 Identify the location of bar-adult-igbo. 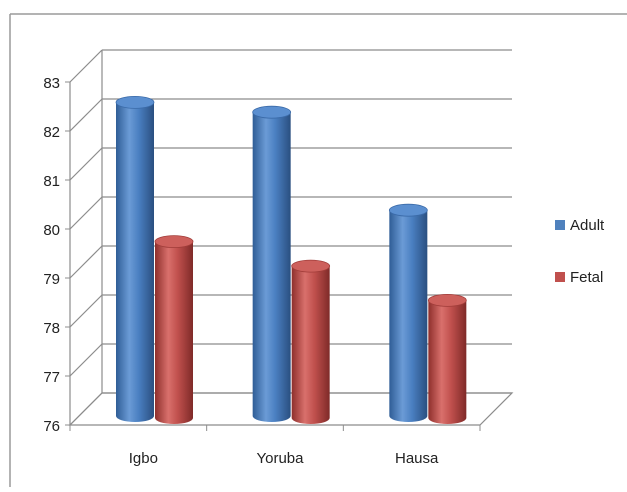
(135, 259).